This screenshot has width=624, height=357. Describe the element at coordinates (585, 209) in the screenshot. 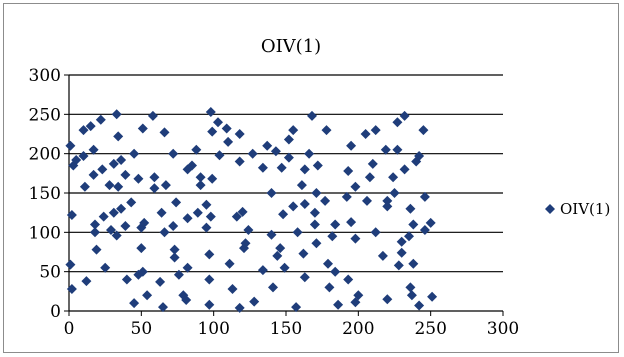

I see `legend-label: OIV(1)` at that location.